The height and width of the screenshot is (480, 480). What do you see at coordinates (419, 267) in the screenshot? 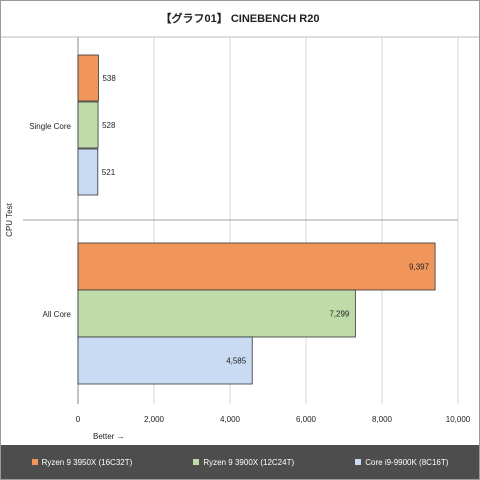
I see `bar-value-label: 9,397` at bounding box center [419, 267].